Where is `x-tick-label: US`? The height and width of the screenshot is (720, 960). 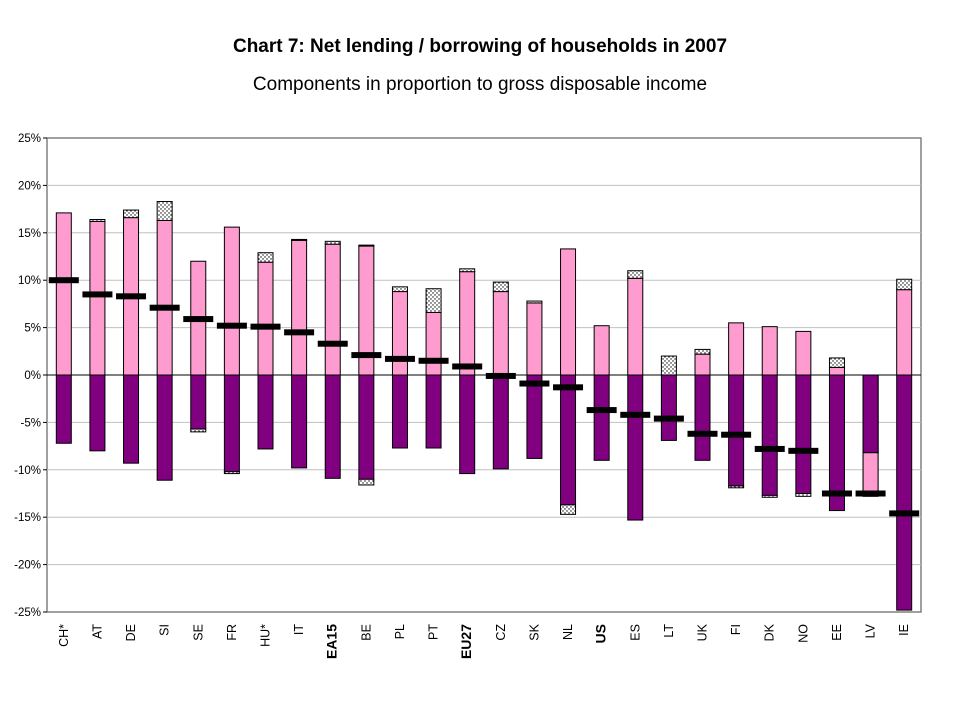
x-tick-label: US is located at coordinates (601, 633).